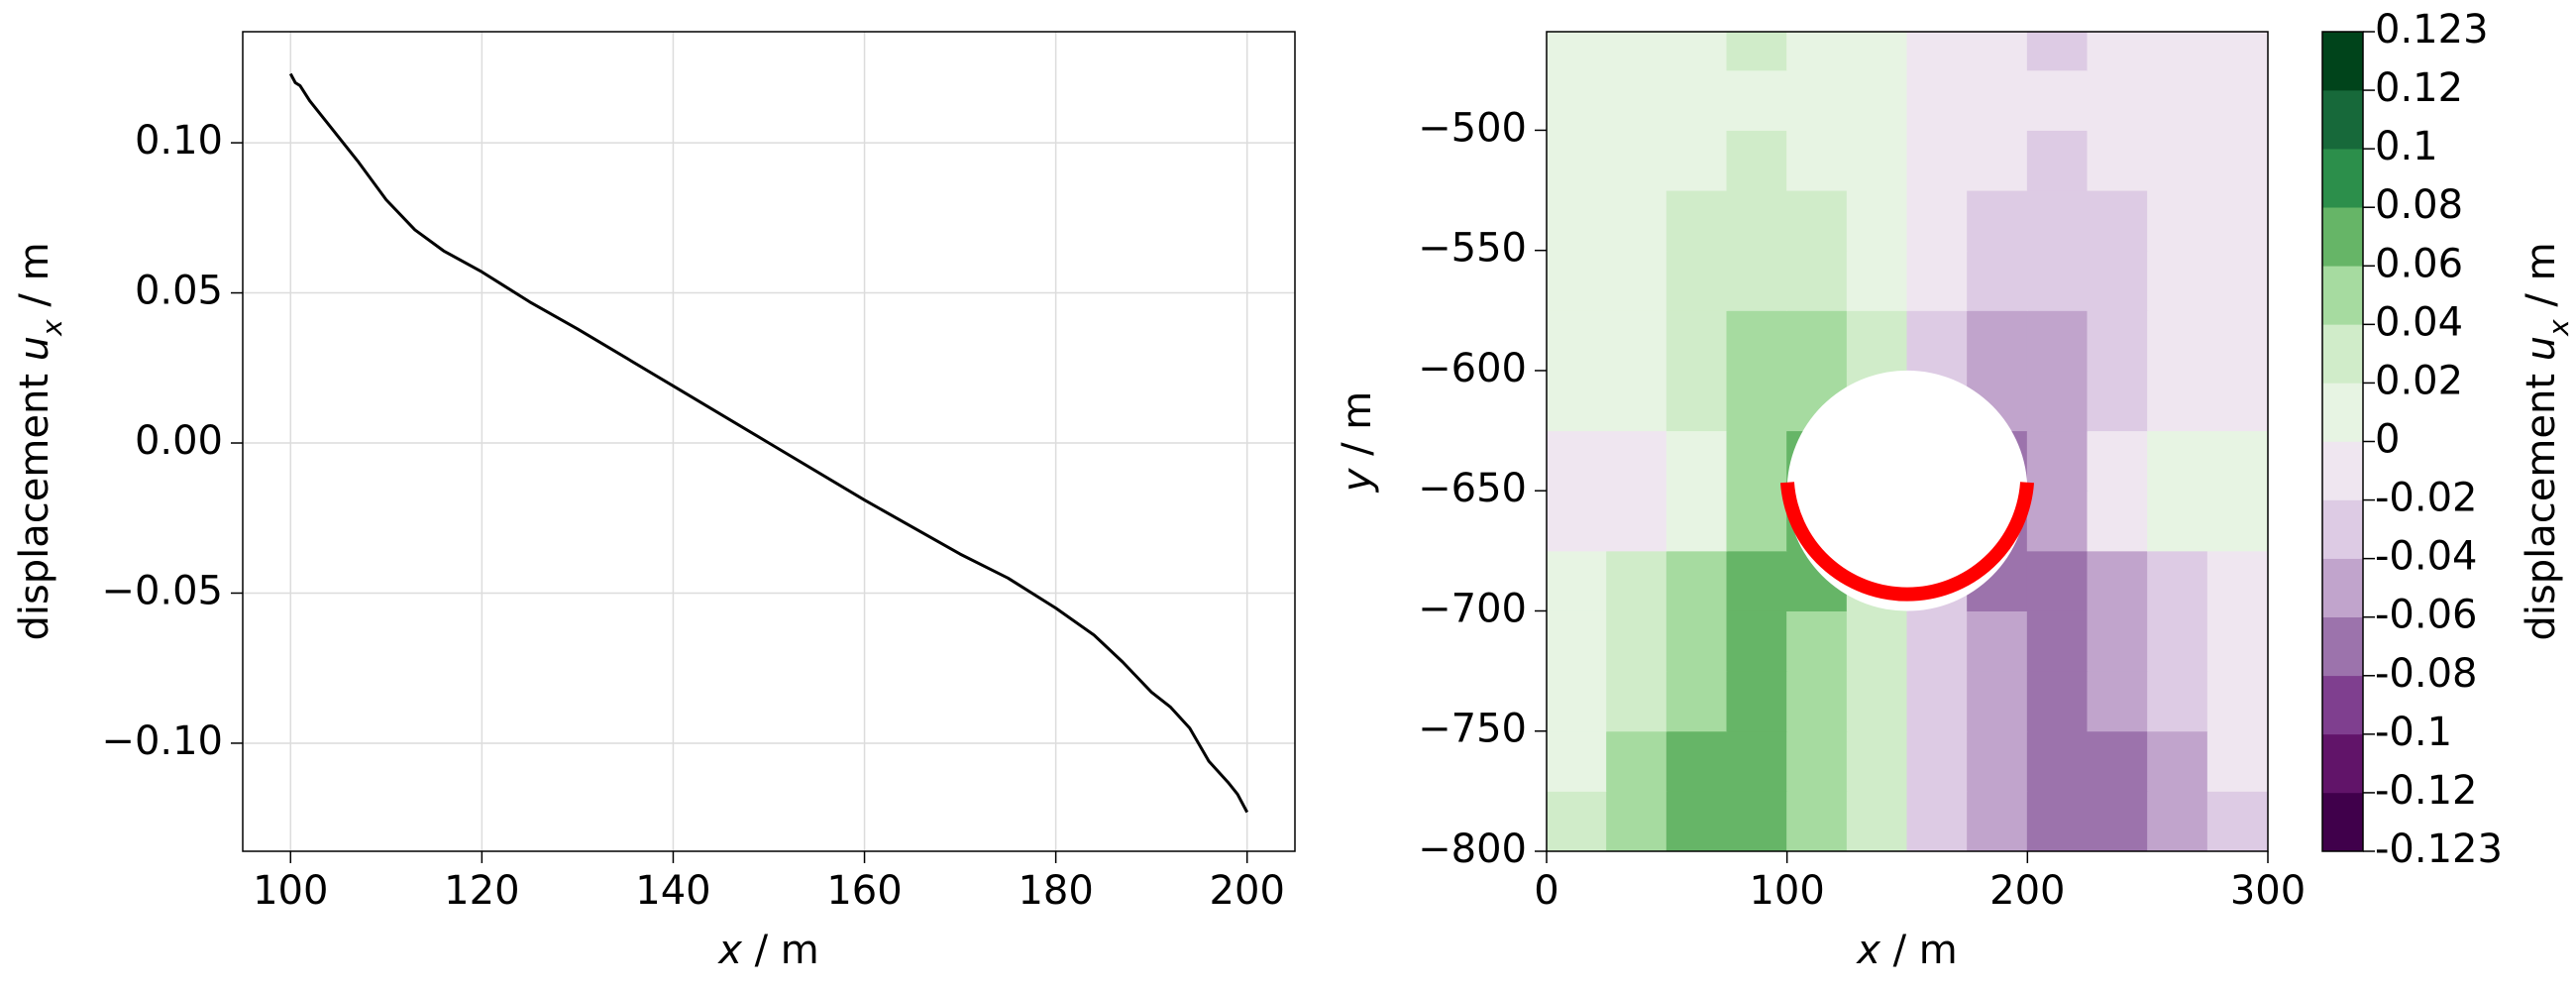 This screenshot has width=2576, height=991. Describe the element at coordinates (2426, 615) in the screenshot. I see `colorbar-tick-label: -0.06` at that location.